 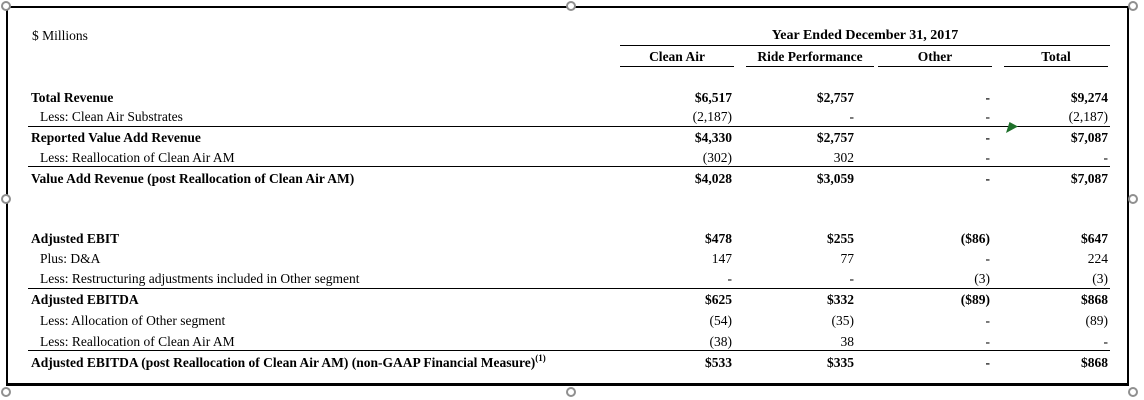 I want to click on cell-total: $647, so click(x=1094, y=238).